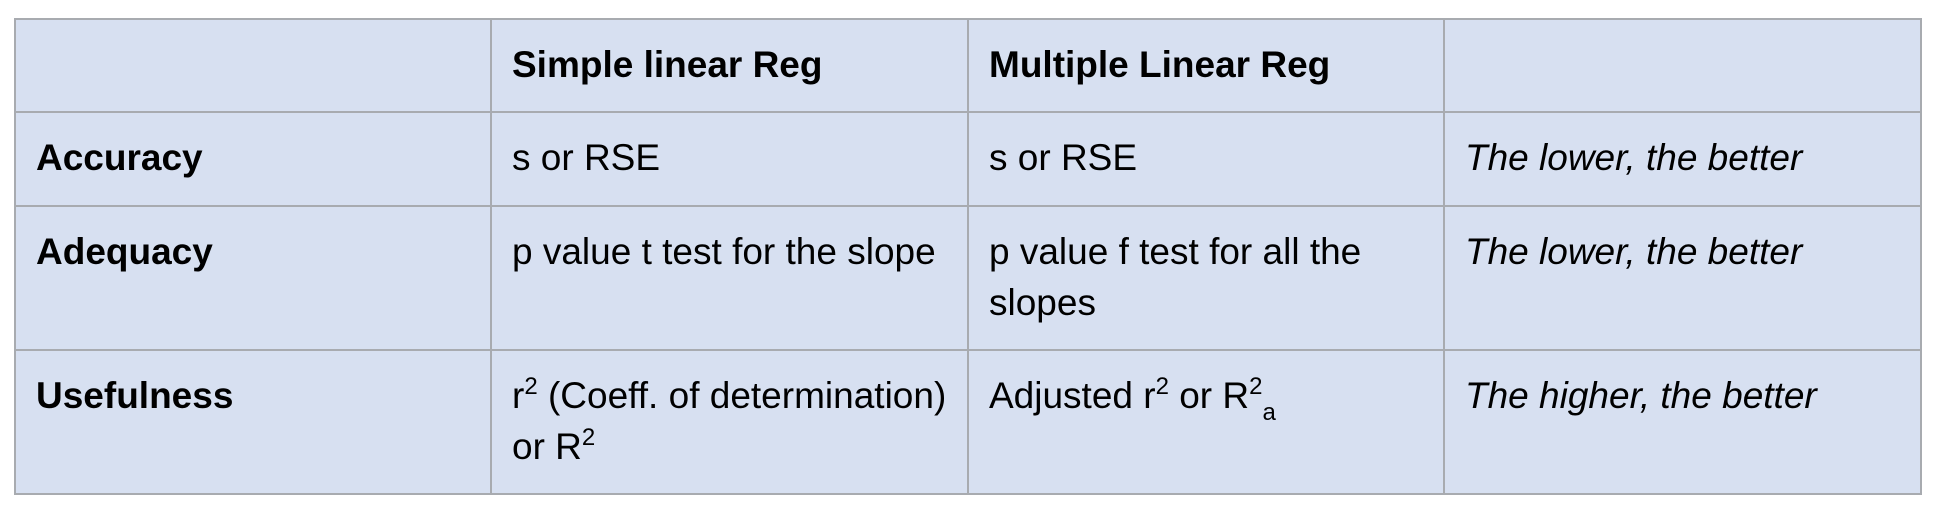 The height and width of the screenshot is (506, 1934). Describe the element at coordinates (253, 422) in the screenshot. I see `row-label: Usefulness` at that location.